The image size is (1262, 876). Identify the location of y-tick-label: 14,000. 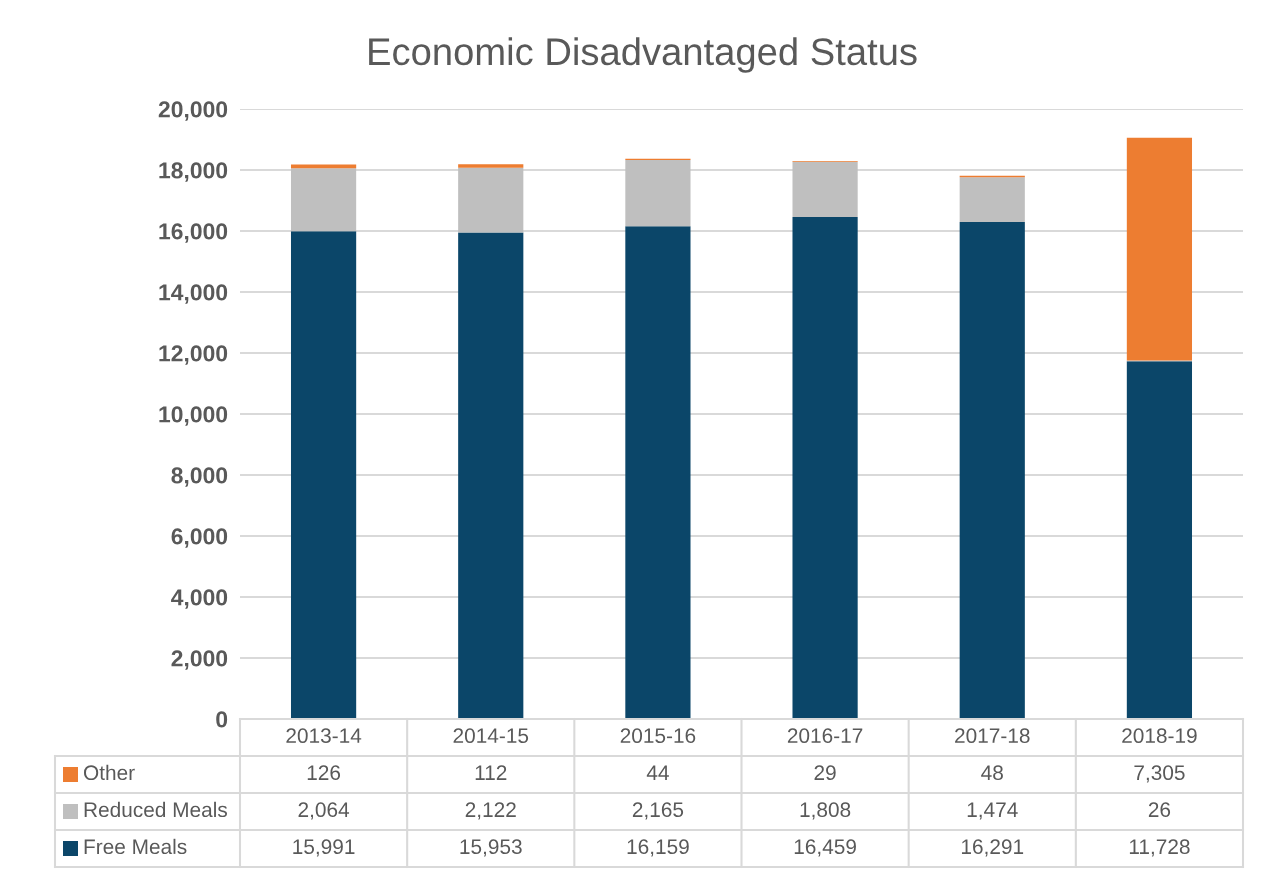
(193, 294).